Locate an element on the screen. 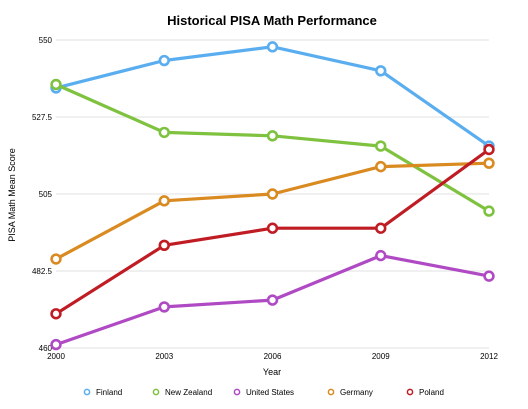  legend-item: United States is located at coordinates (263, 392).